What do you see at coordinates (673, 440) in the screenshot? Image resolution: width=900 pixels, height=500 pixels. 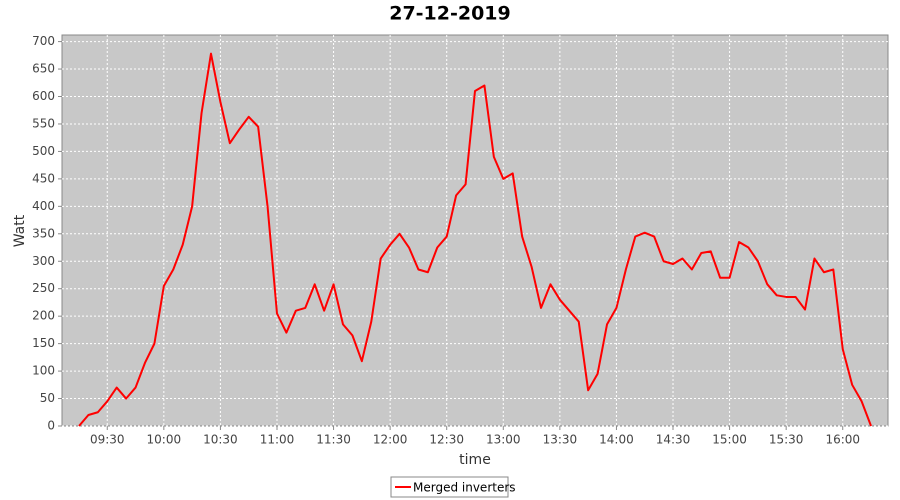 I see `x-tick-label: 14:30` at bounding box center [673, 440].